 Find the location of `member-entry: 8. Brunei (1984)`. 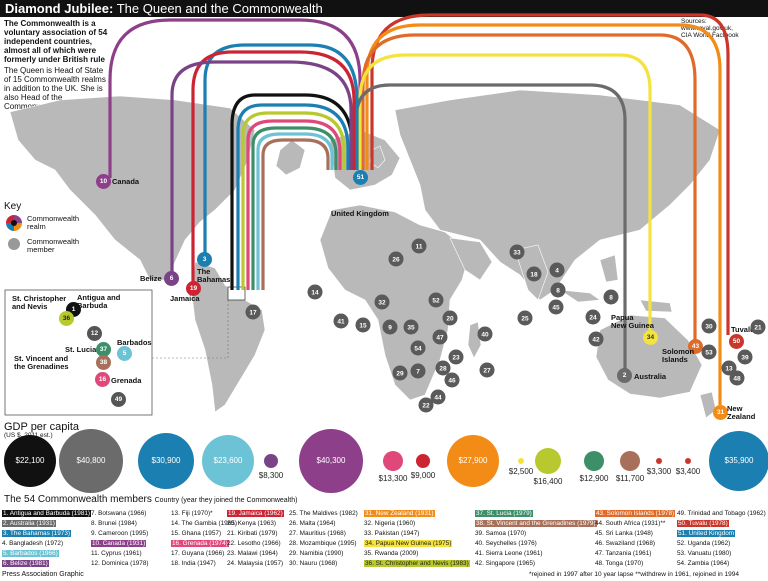

member-entry: 8. Brunei (1984) is located at coordinates (114, 523).